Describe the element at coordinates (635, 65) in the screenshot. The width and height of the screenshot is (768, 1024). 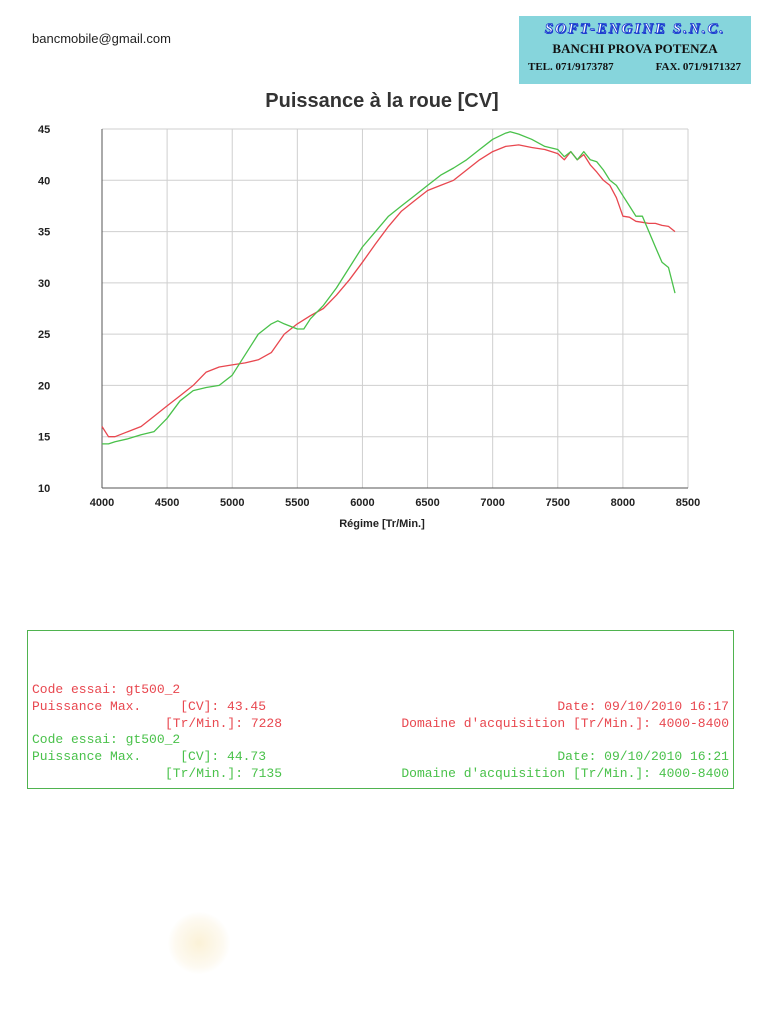
I see `logo-contact-row: TEL. 071/9173787 FAX. 071/9171327` at that location.